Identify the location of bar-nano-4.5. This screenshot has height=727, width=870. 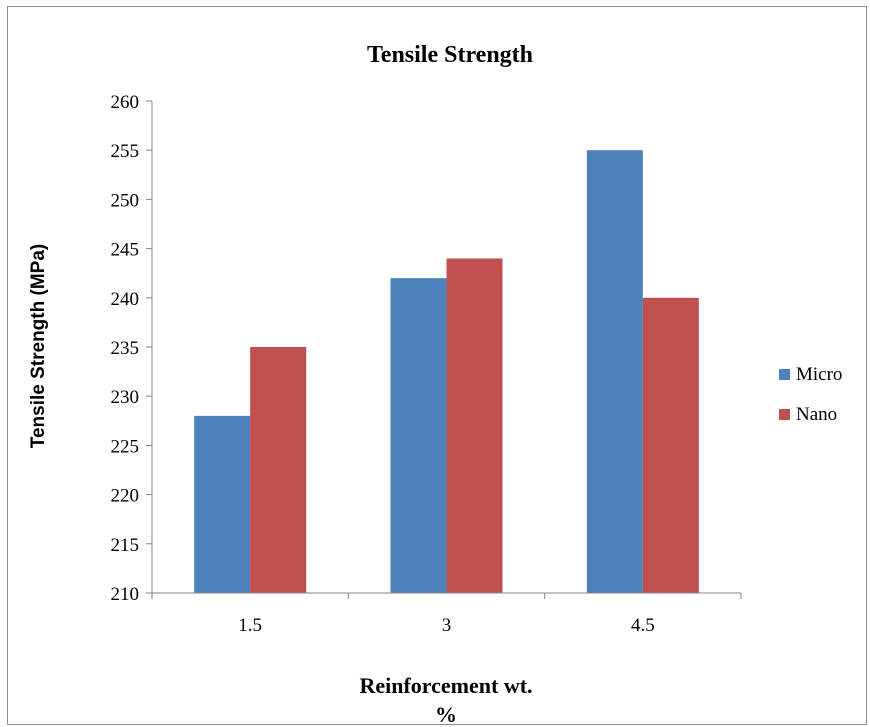
(670, 445).